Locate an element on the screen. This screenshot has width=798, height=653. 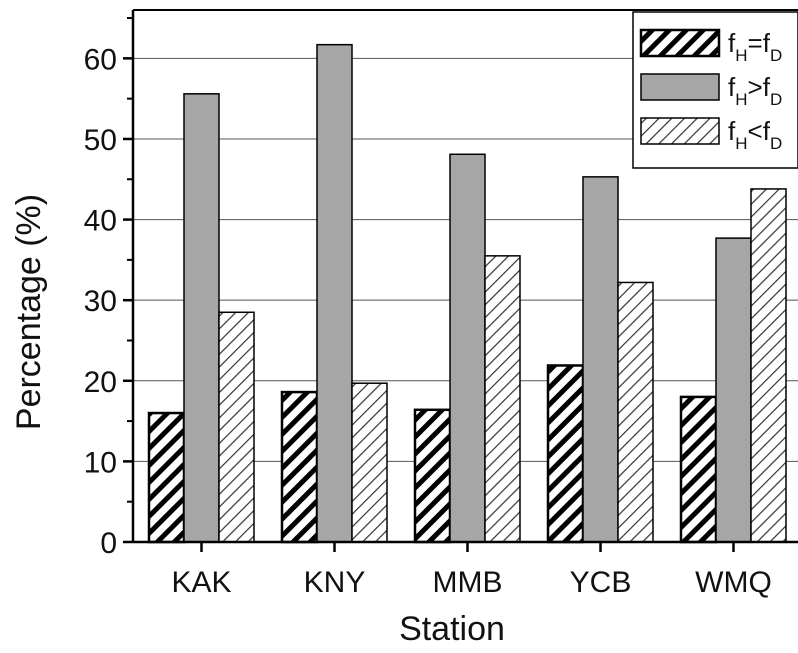
x-tick-label: KNY is located at coordinates (335, 582).